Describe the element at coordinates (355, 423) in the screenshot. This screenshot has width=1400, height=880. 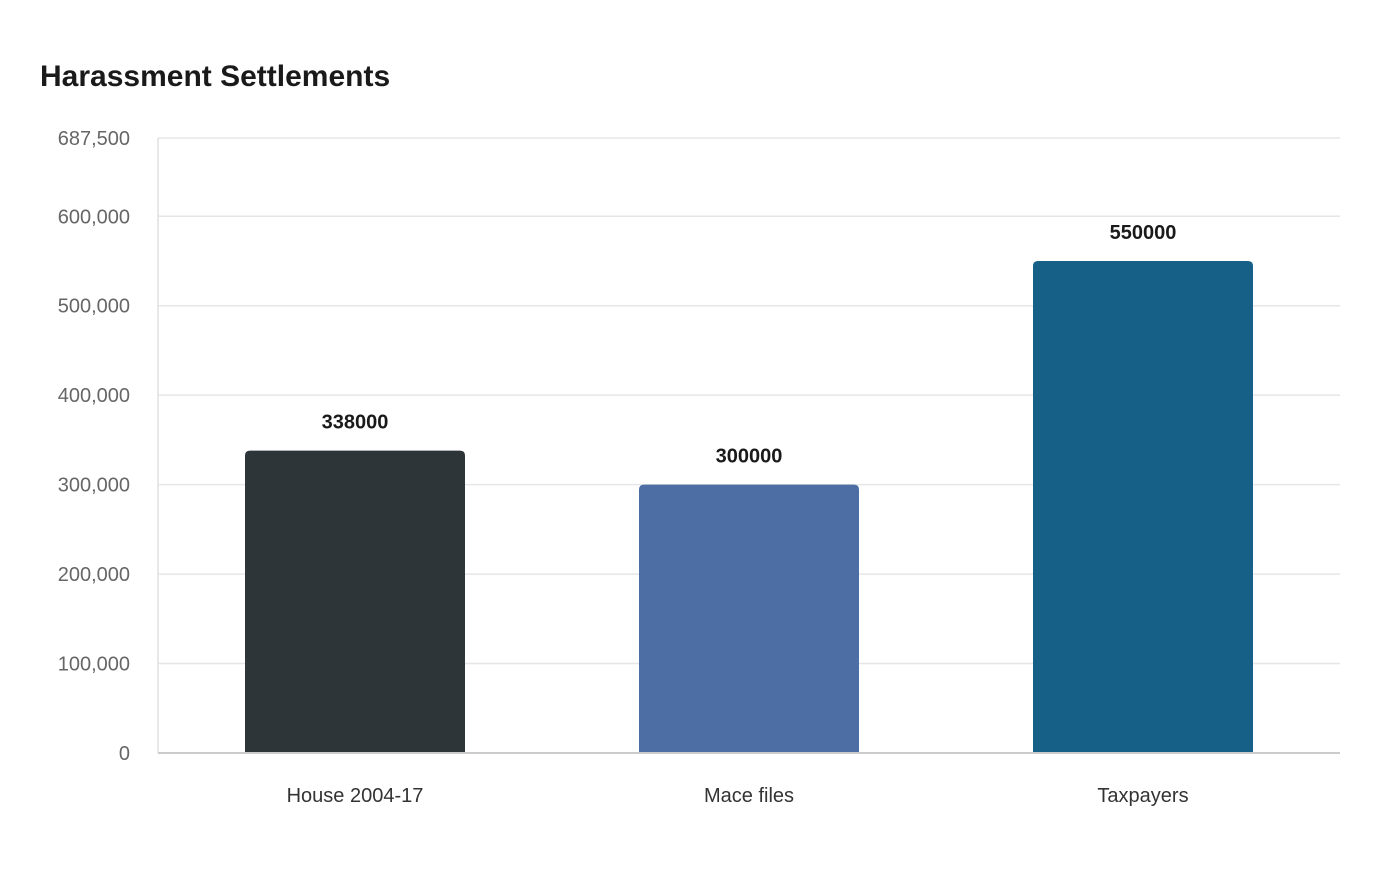
I see `data-label-0: 338000` at that location.